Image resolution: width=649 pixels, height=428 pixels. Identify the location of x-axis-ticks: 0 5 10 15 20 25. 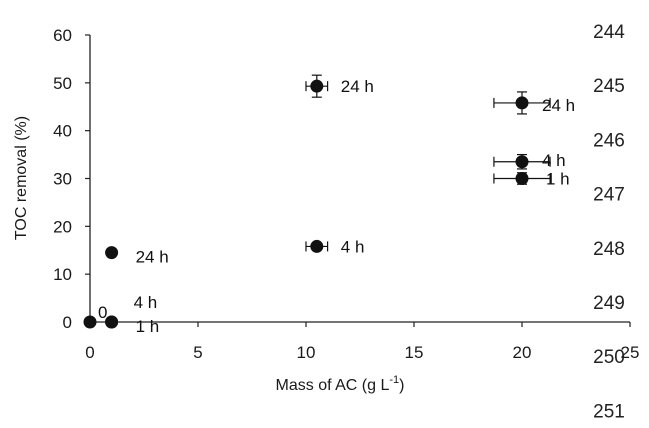
(362, 342).